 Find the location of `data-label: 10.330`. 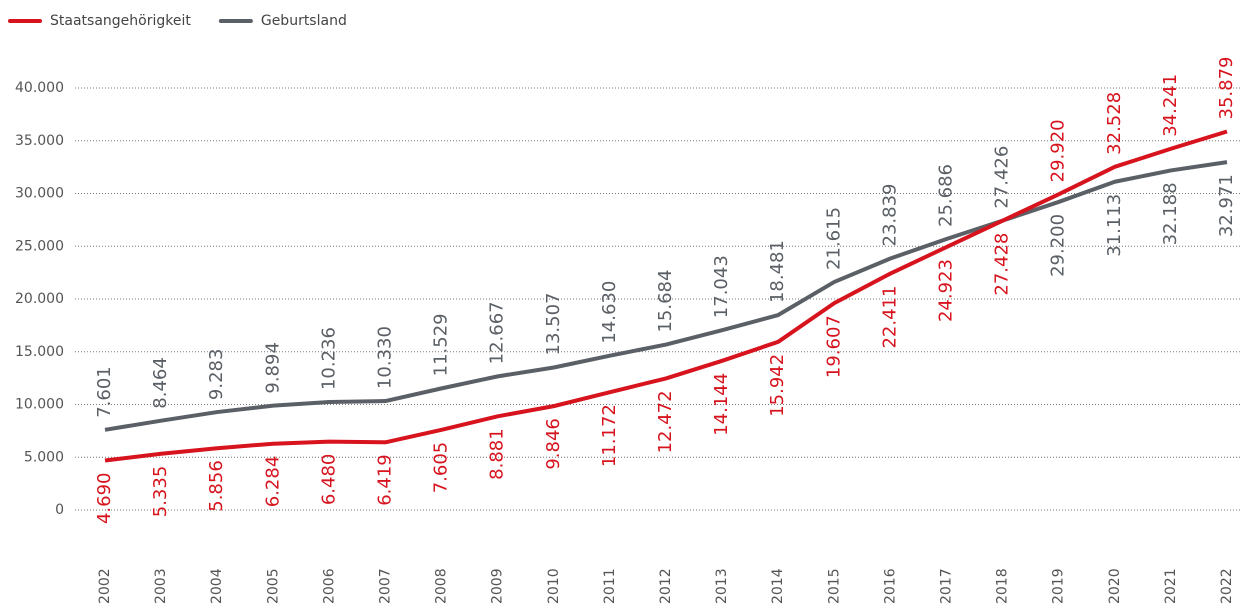

data-label: 10.330 is located at coordinates (385, 357).